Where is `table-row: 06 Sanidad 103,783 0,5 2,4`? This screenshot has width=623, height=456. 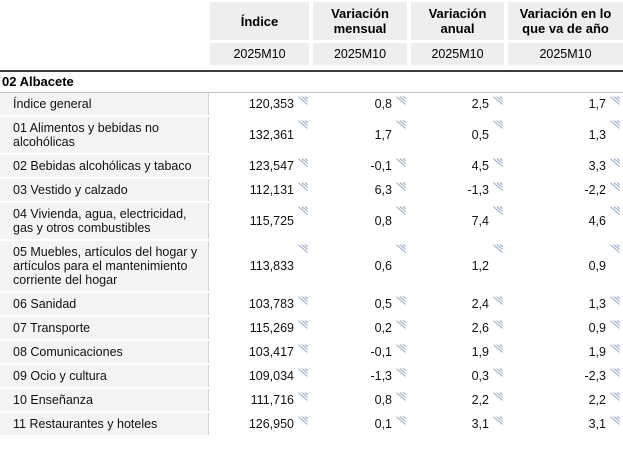
table-row: 06 Sanidad 103,783 0,5 2,4 is located at coordinates (311, 304).